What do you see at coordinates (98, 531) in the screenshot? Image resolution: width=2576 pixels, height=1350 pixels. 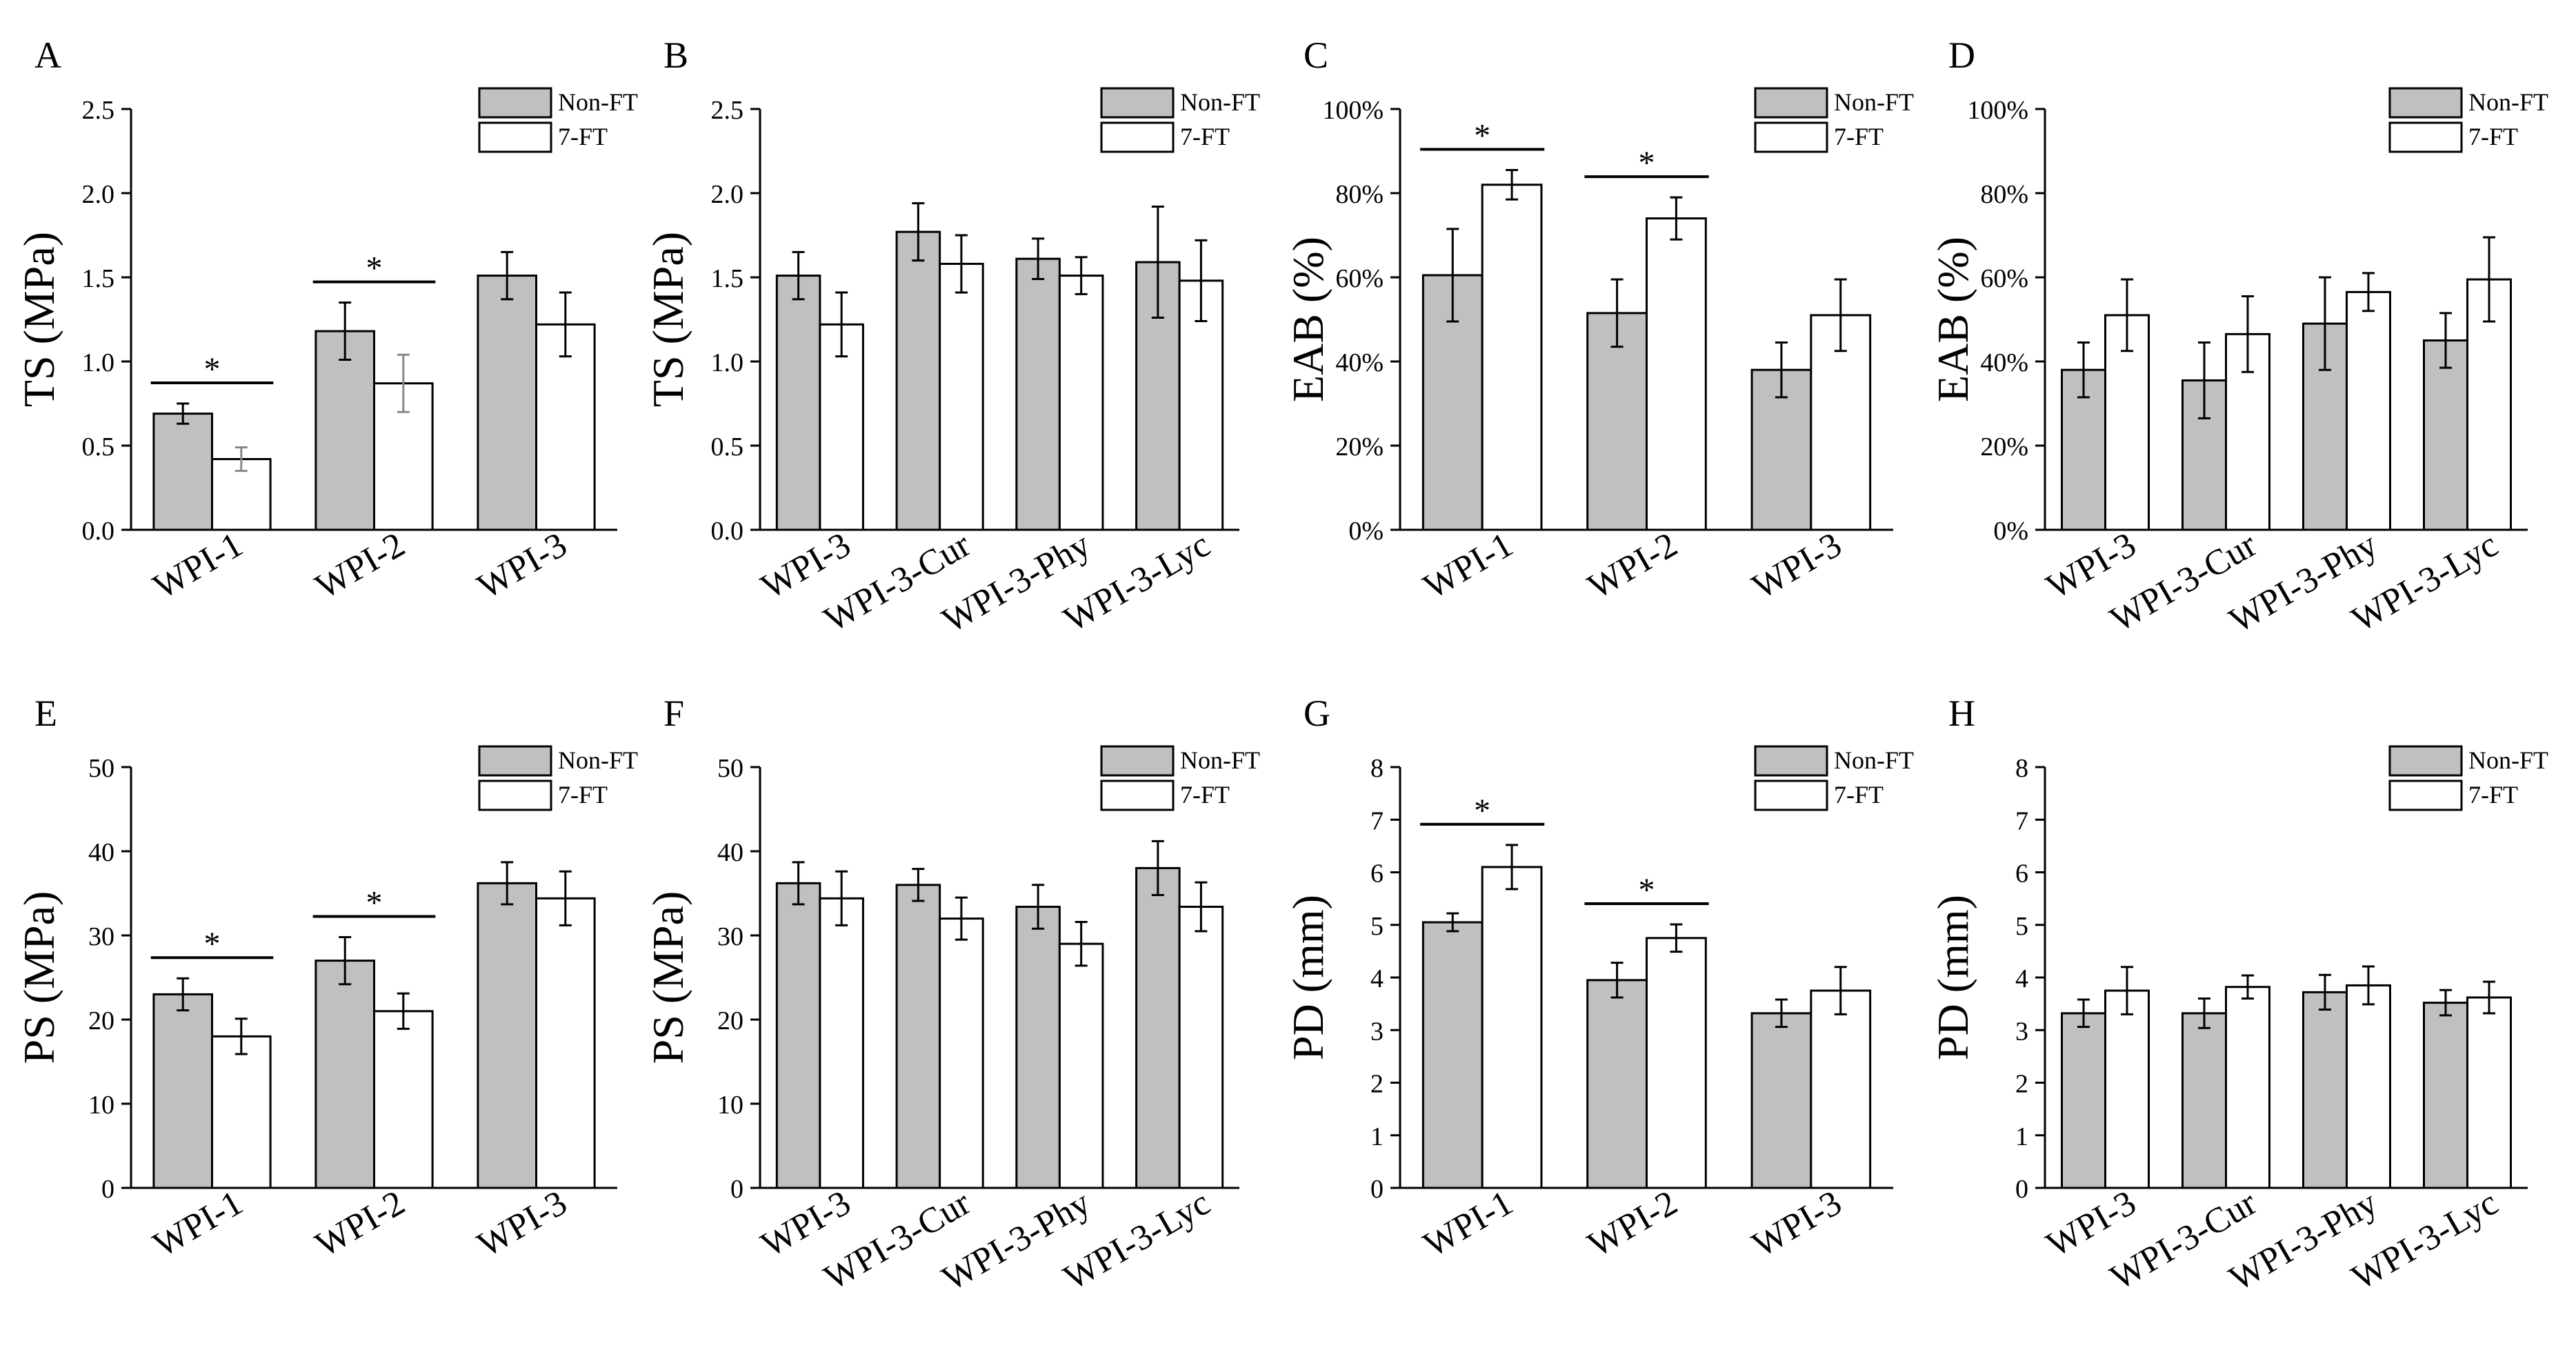 I see `y-tick-label: 0.0` at bounding box center [98, 531].